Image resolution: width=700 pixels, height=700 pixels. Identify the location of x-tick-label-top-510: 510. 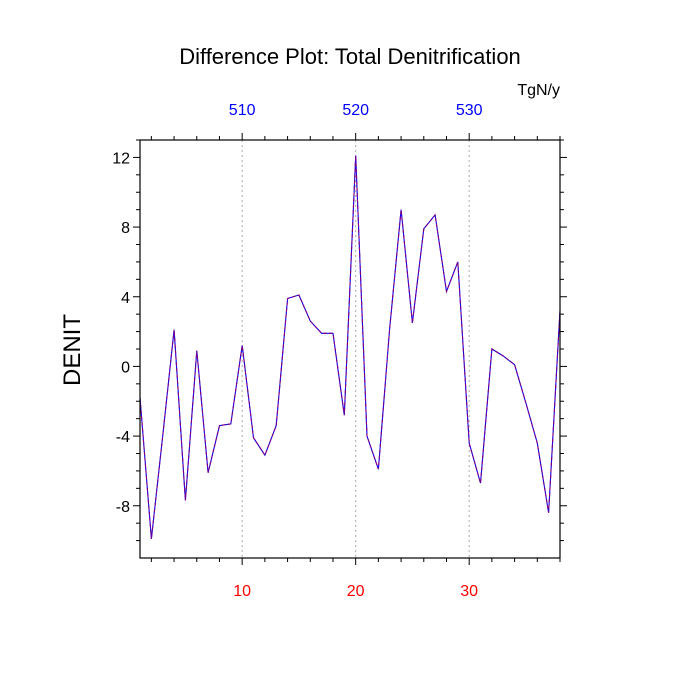
(242, 110).